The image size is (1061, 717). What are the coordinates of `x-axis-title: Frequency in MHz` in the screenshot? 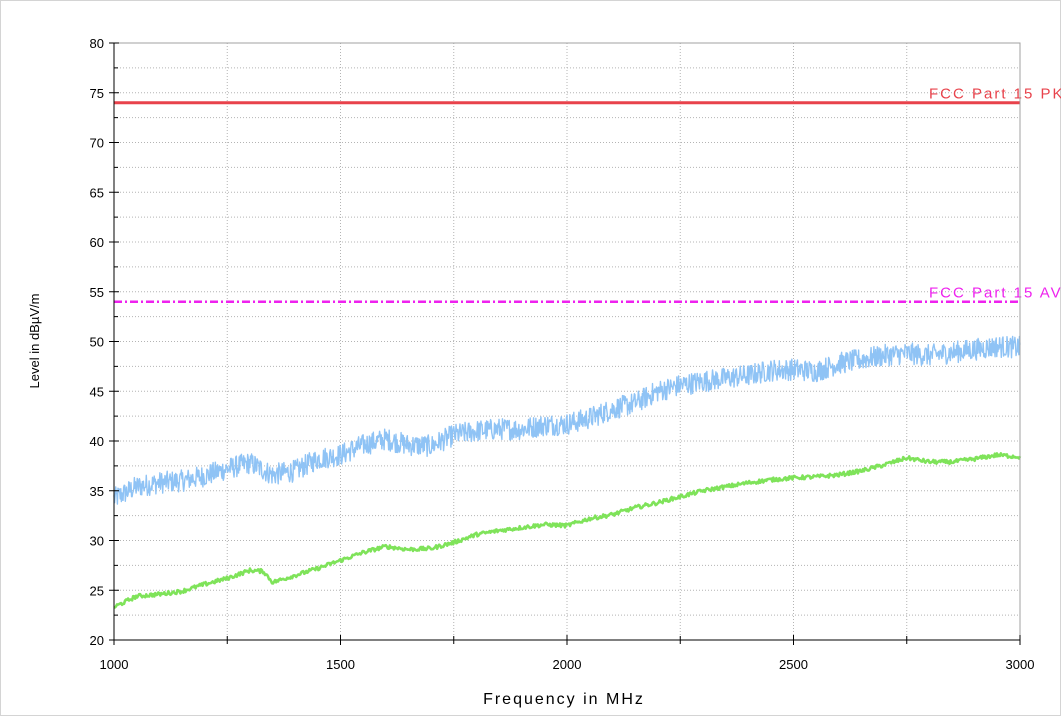 It's located at (564, 699).